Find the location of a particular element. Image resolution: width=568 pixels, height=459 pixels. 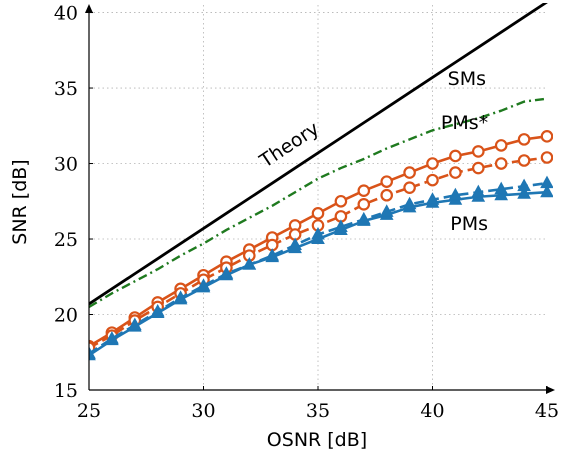

annotation-theory: Theory is located at coordinates (289, 145).